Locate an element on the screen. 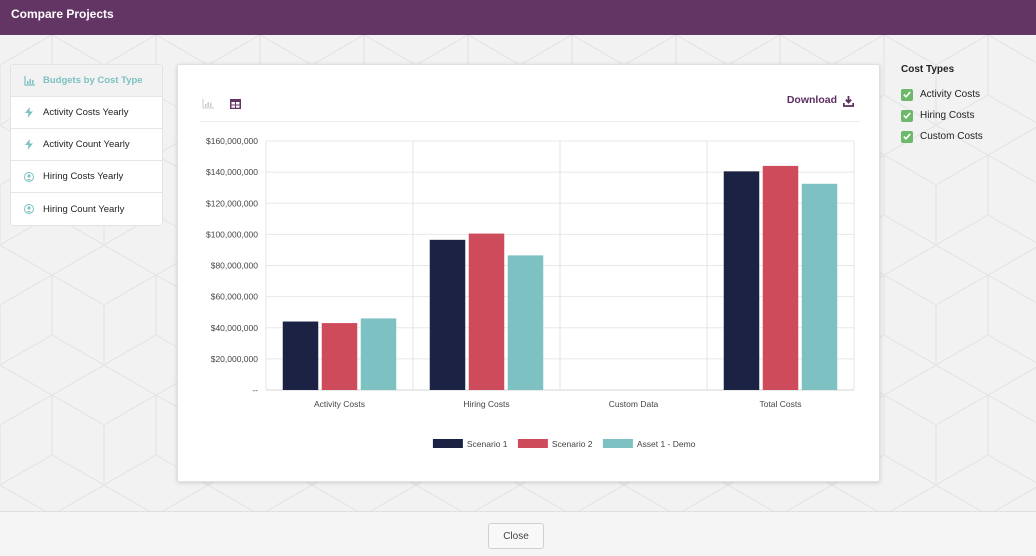  sidebar-item-label: Hiring Count Yearly is located at coordinates (84, 209).